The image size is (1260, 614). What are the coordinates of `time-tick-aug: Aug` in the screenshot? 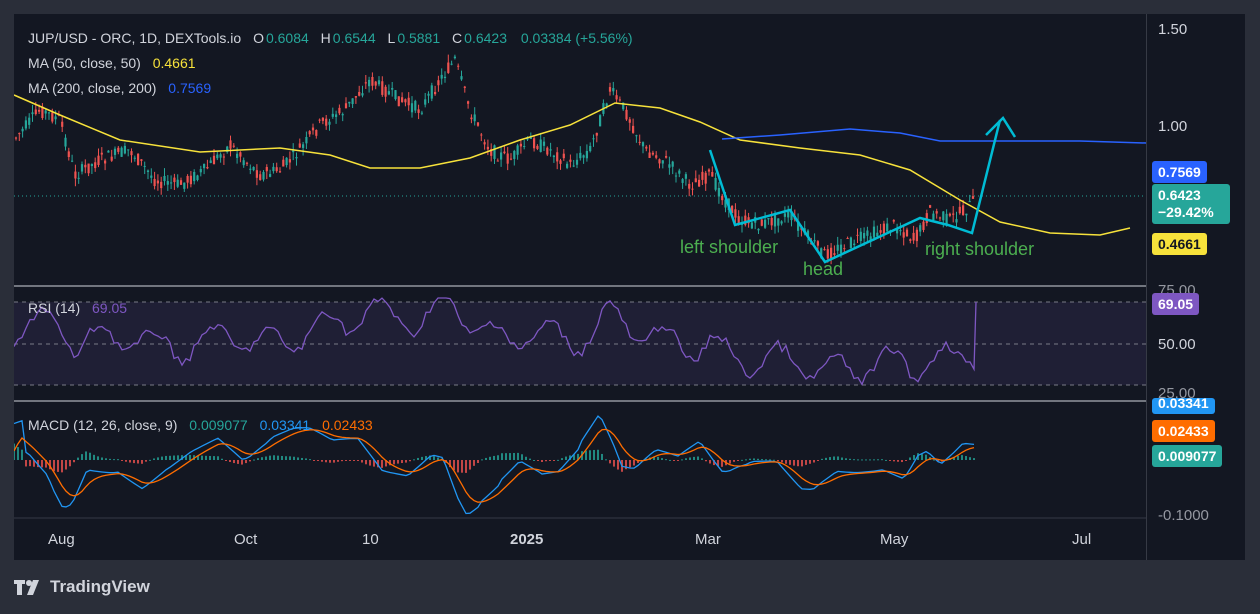 It's located at (61, 539).